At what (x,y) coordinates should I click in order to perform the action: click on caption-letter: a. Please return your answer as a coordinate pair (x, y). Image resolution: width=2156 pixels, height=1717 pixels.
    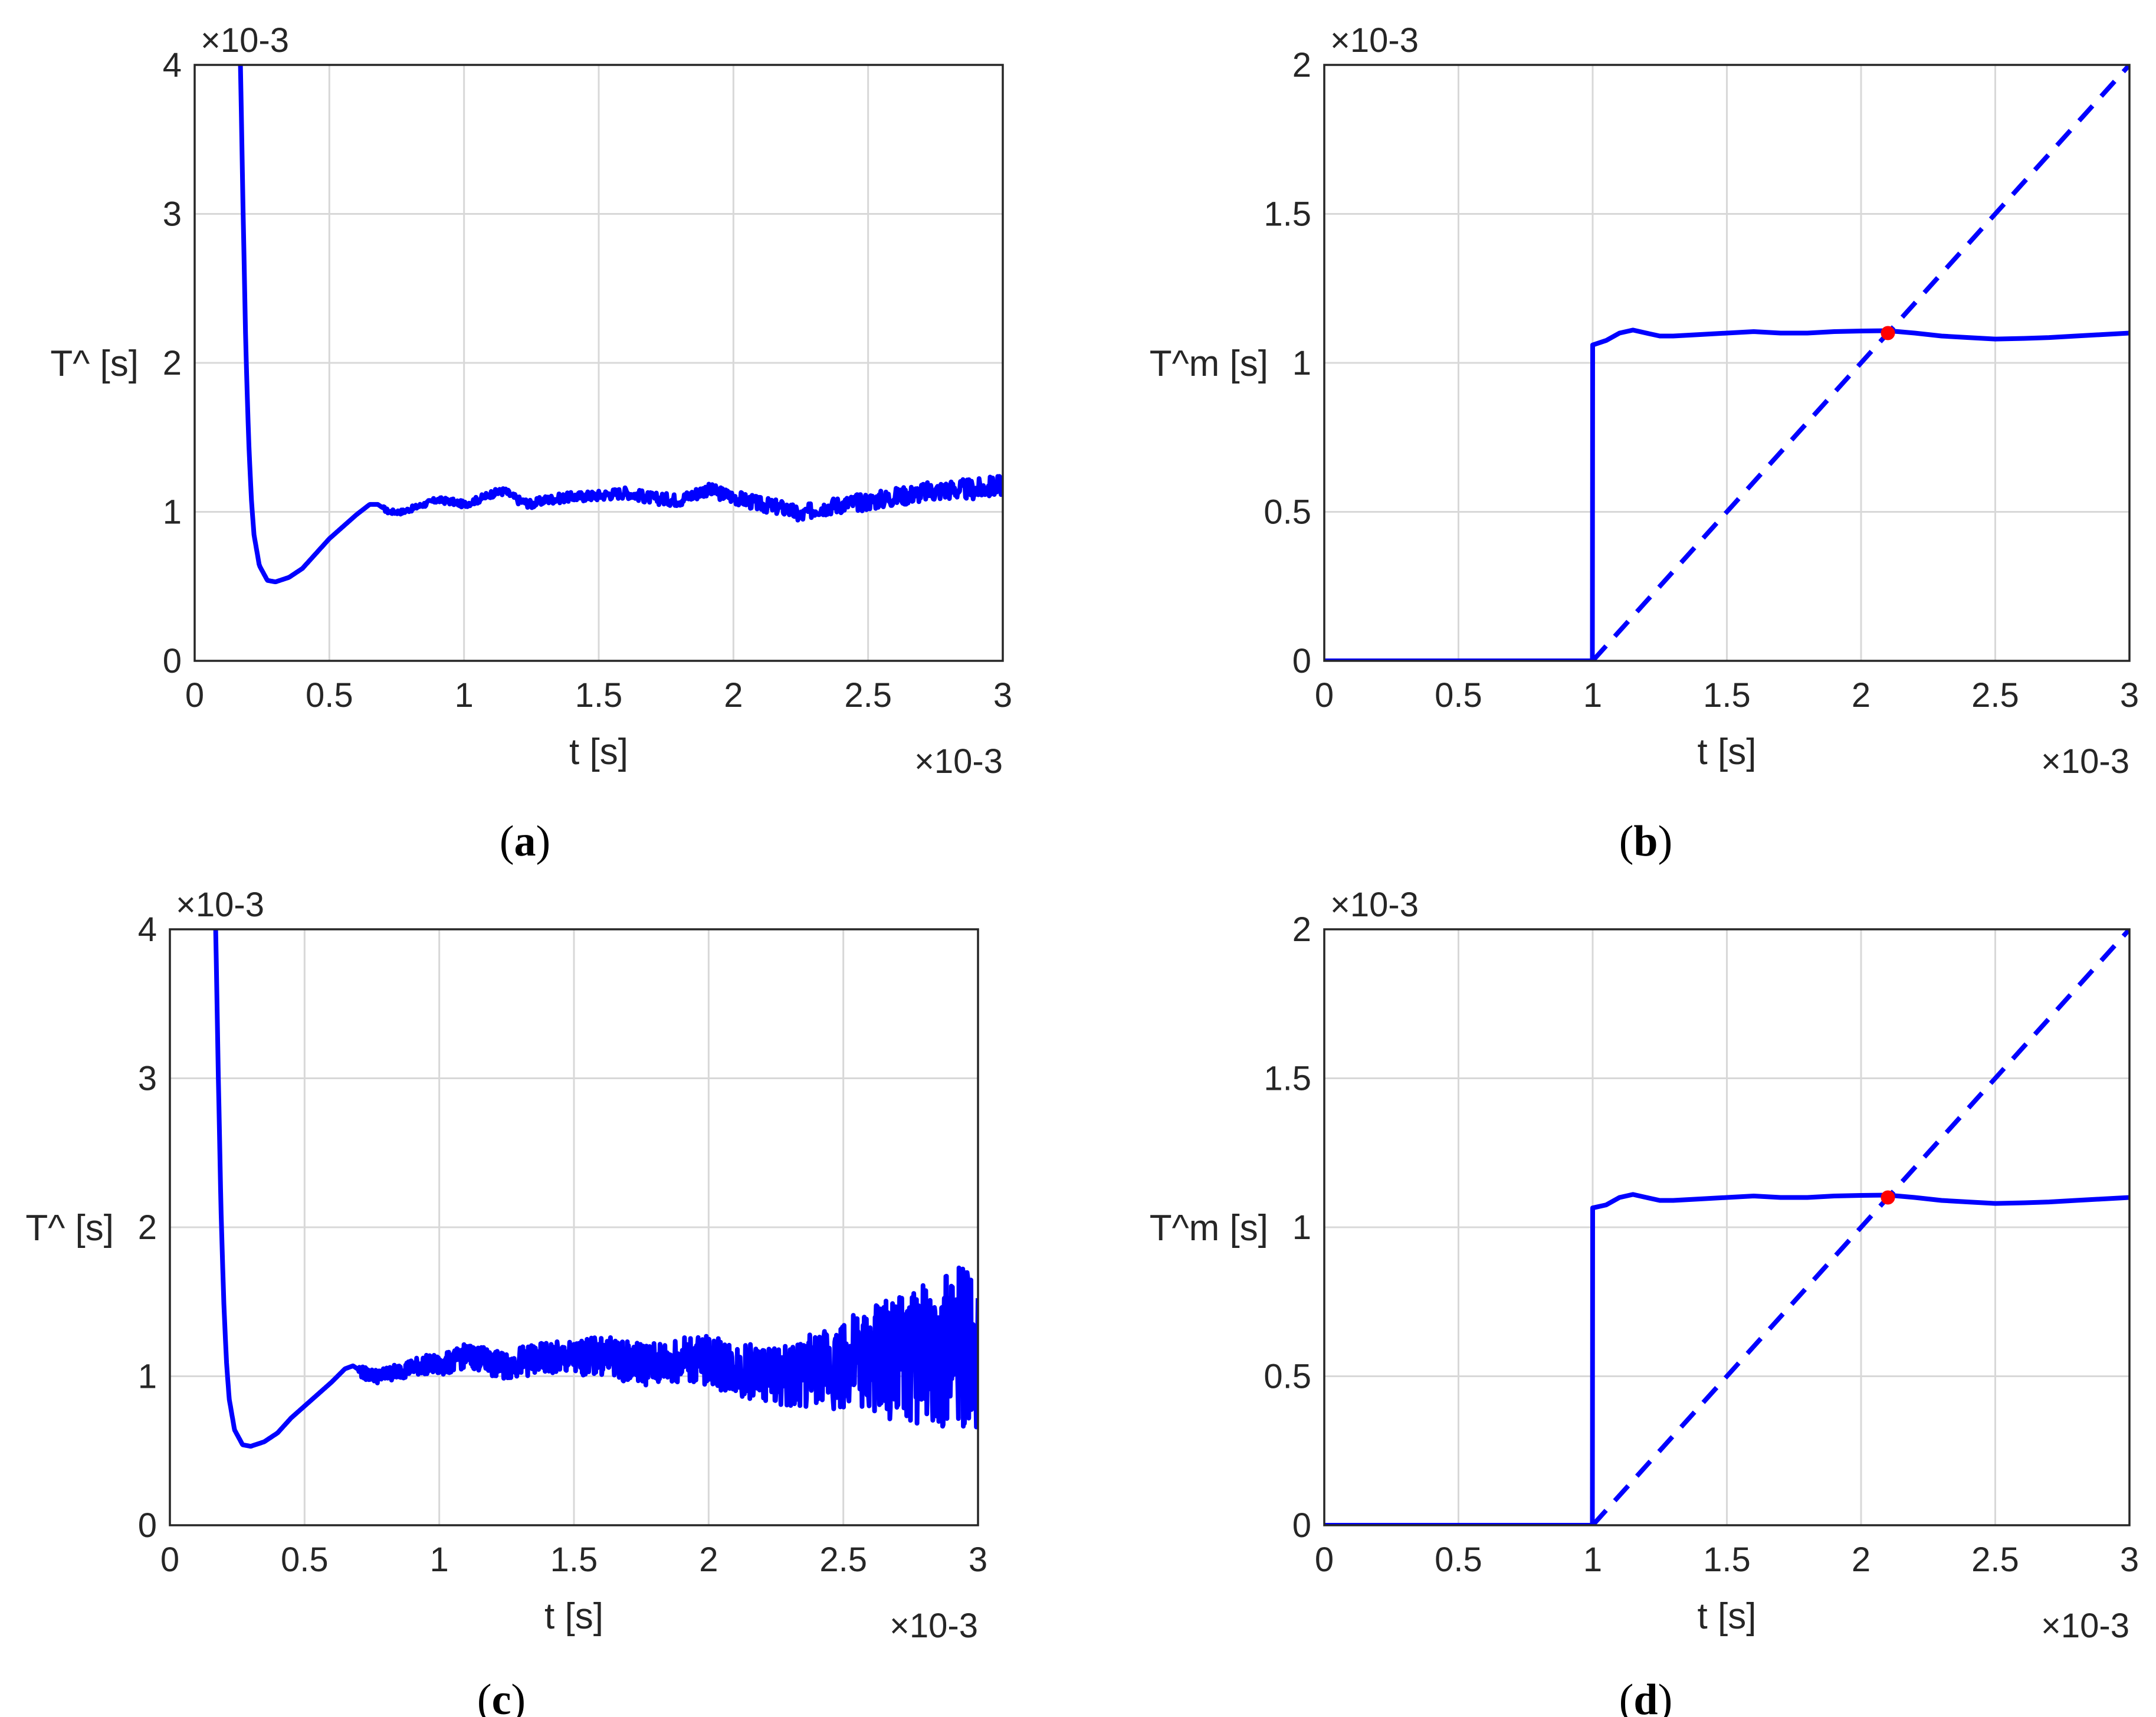
    Looking at the image, I should click on (525, 841).